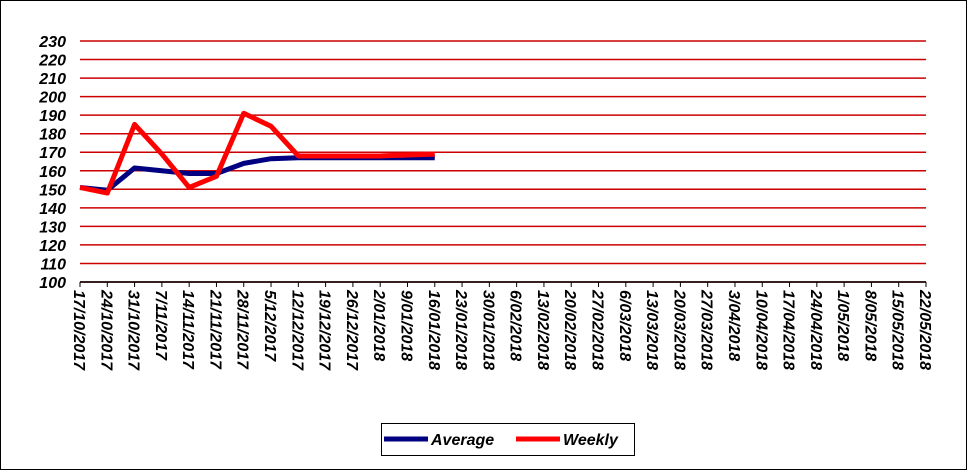 This screenshot has height=470, width=967. Describe the element at coordinates (462, 440) in the screenshot. I see `legend-label: Average` at that location.